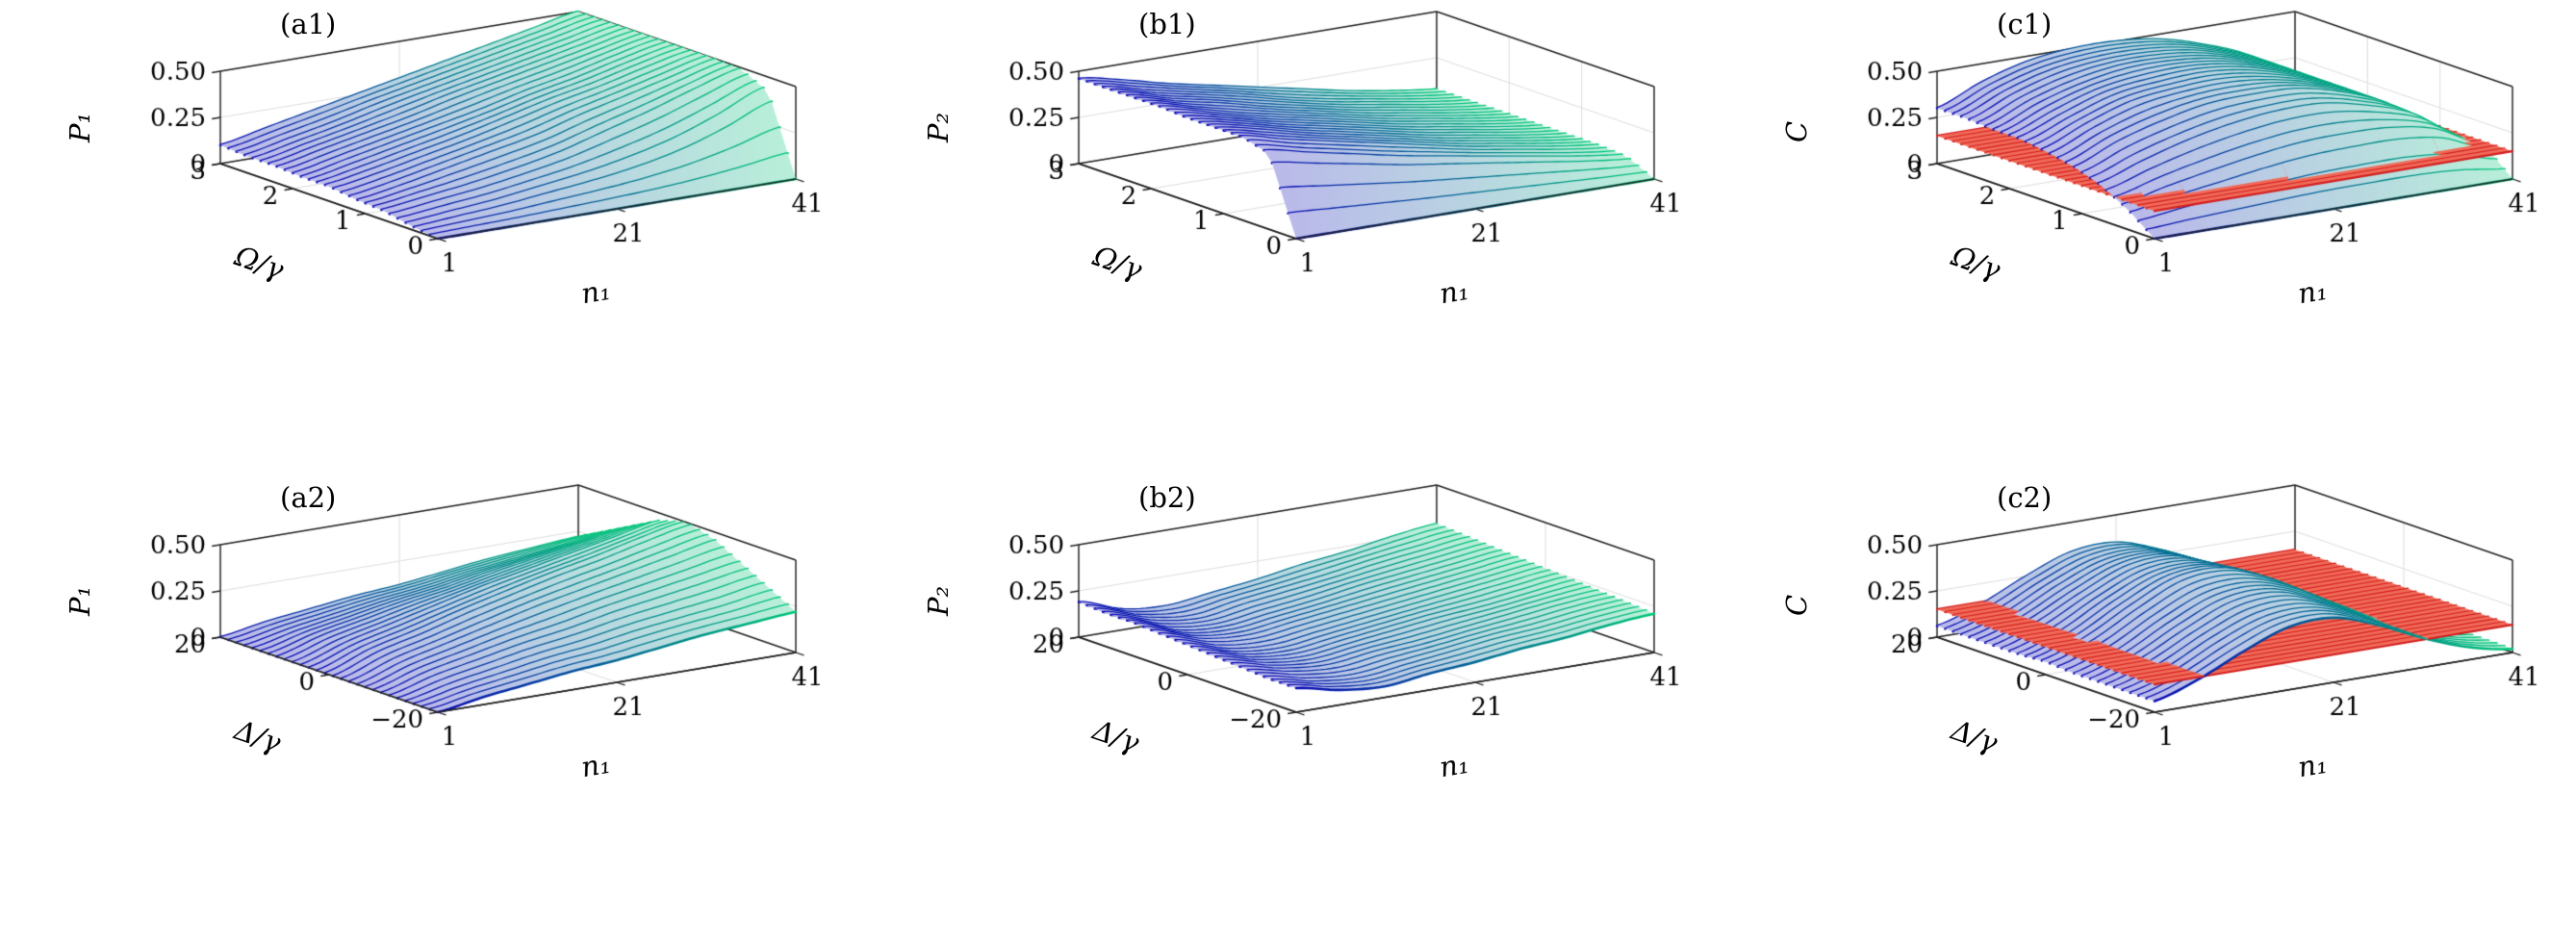 This screenshot has width=2576, height=947. Describe the element at coordinates (308, 24) in the screenshot. I see `panel-label-a1: (a1)` at that location.